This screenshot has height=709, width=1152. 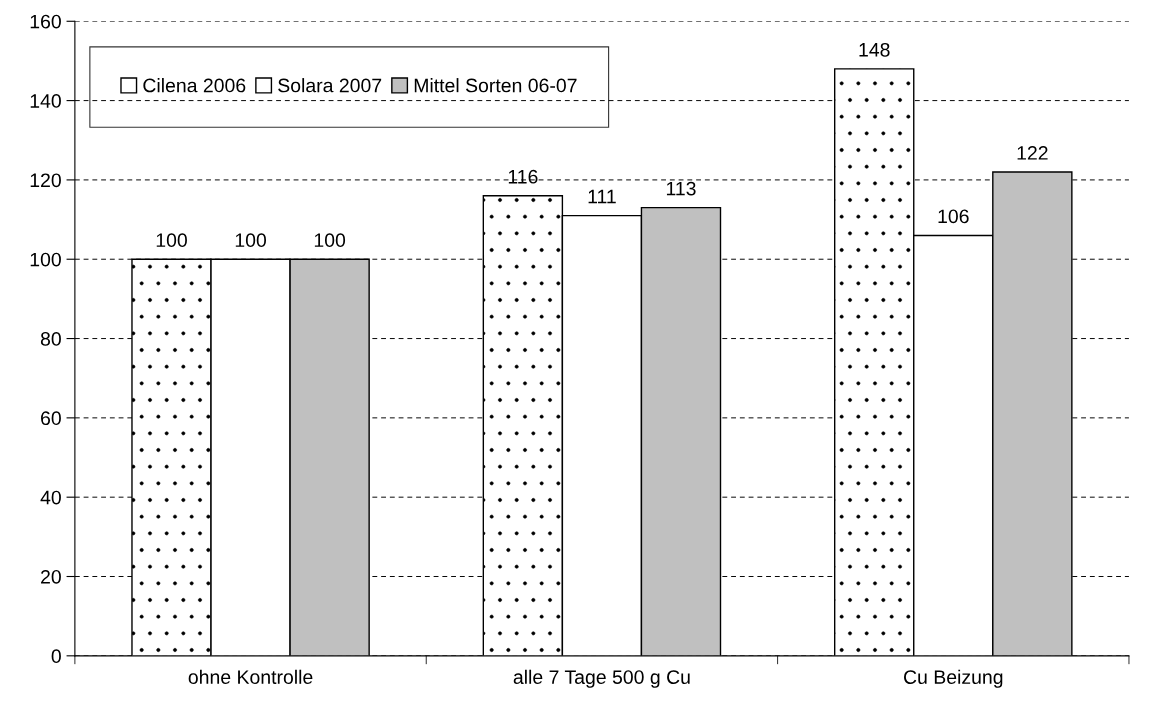 I want to click on data-label: 148, so click(x=874, y=49).